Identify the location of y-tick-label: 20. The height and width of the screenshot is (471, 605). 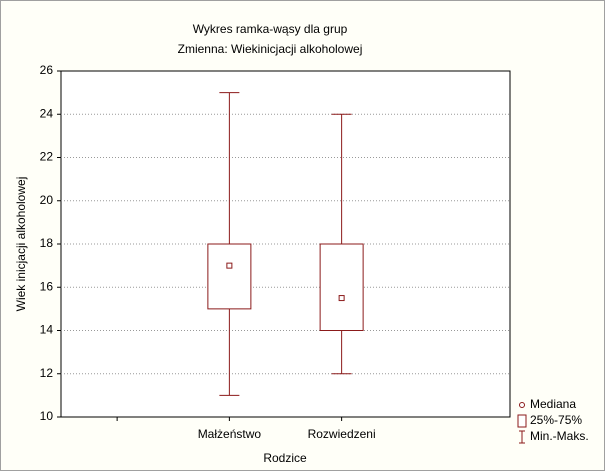
(47, 200).